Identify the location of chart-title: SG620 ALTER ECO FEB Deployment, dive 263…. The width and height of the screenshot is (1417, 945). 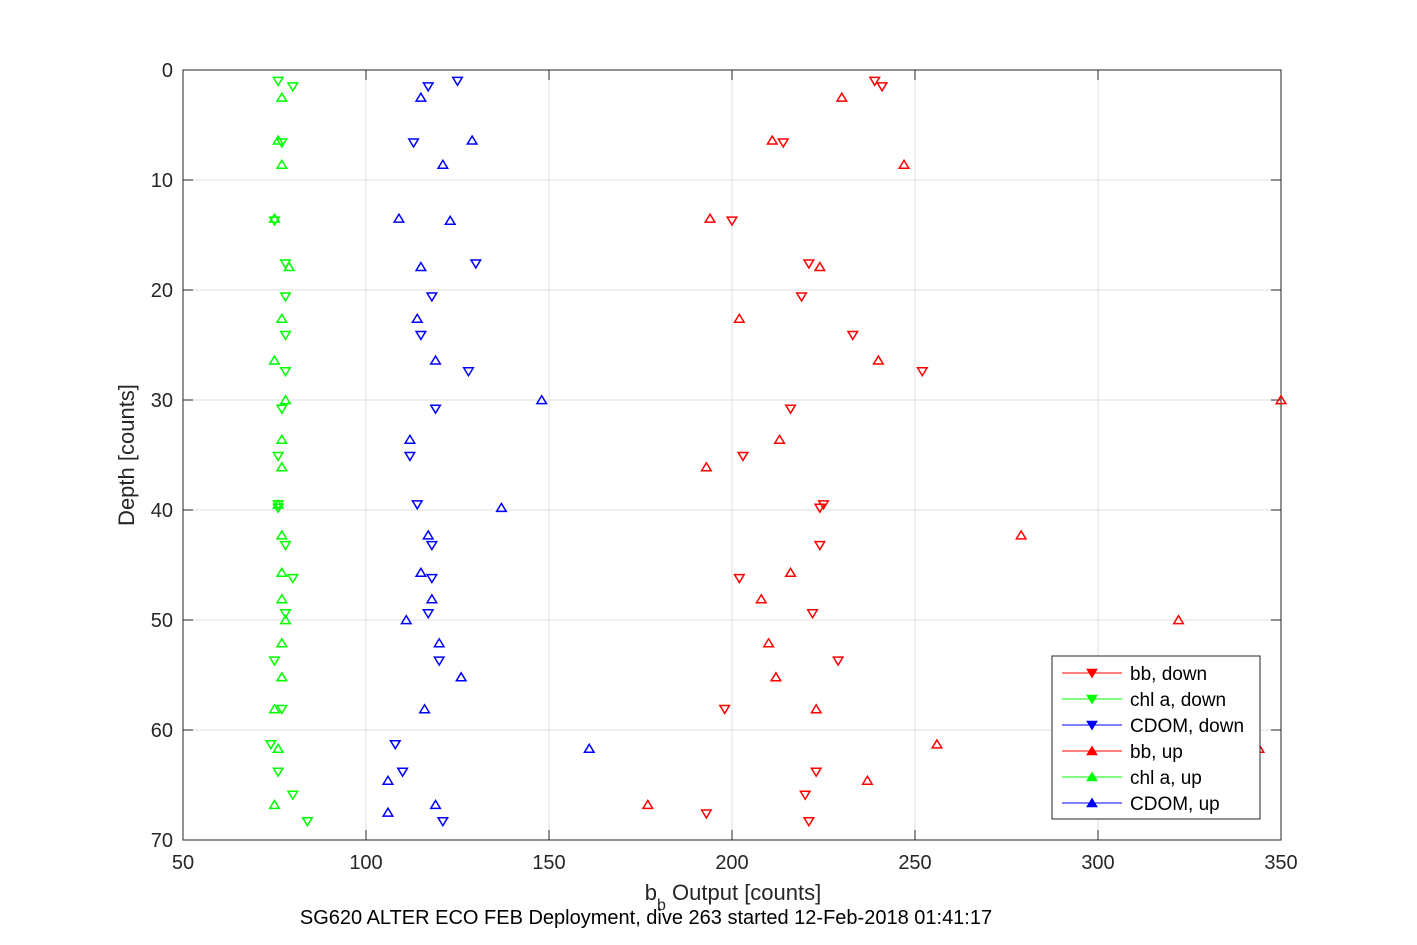
(646, 918).